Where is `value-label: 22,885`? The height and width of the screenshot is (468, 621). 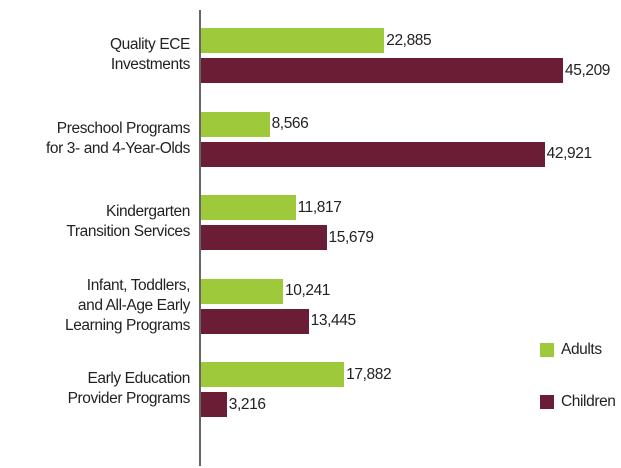
value-label: 22,885 is located at coordinates (409, 40).